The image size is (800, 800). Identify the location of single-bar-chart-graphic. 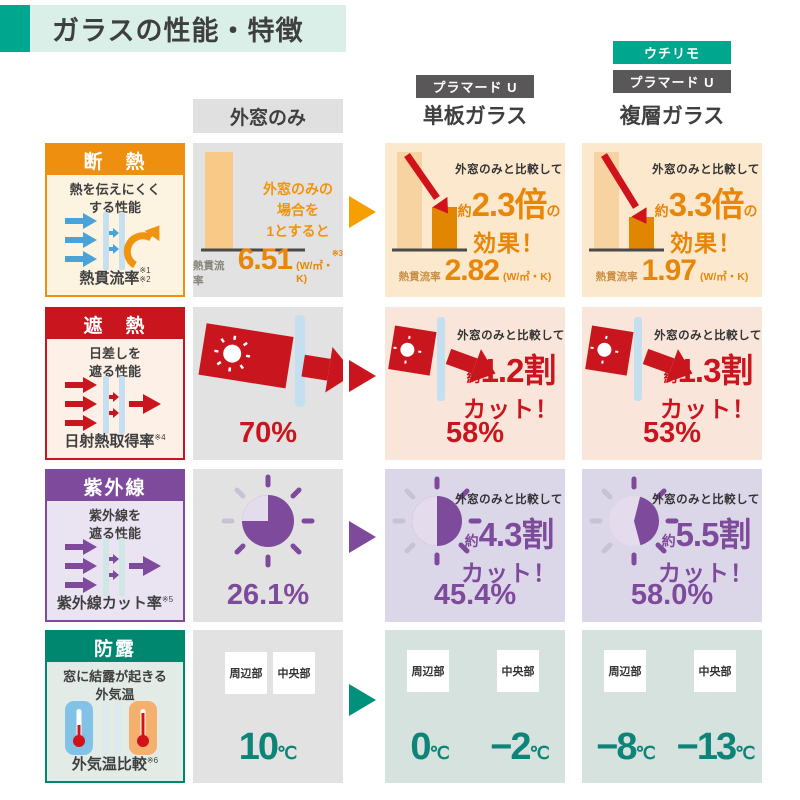
(253, 202).